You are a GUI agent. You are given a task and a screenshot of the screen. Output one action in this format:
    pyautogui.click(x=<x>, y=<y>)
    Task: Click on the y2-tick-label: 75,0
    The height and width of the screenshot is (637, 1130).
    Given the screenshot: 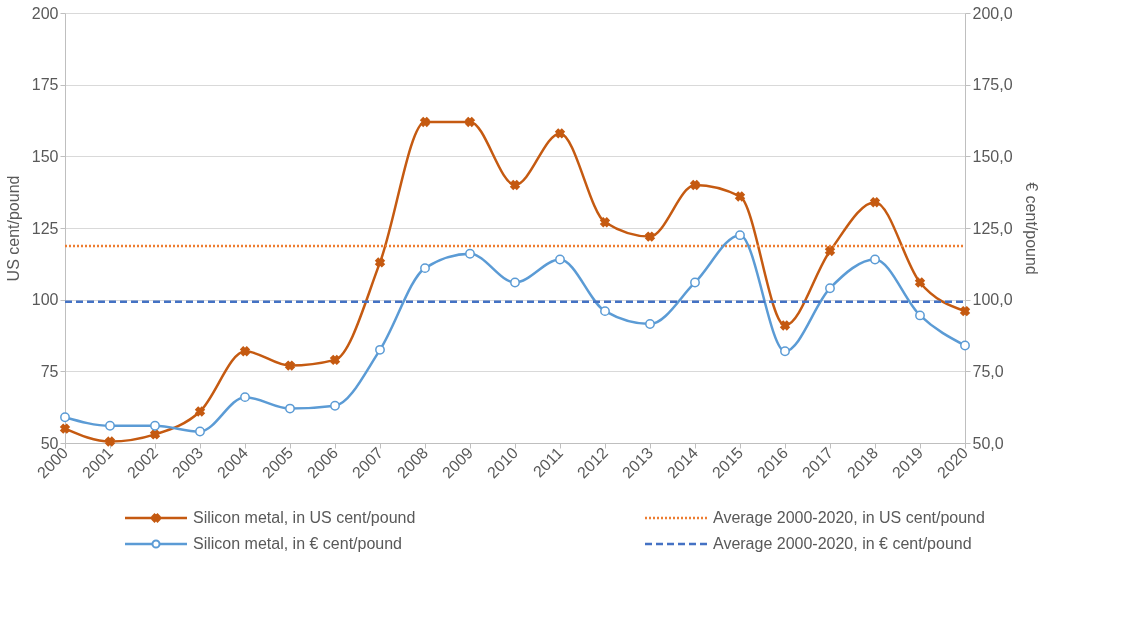 What is the action you would take?
    pyautogui.click(x=988, y=371)
    